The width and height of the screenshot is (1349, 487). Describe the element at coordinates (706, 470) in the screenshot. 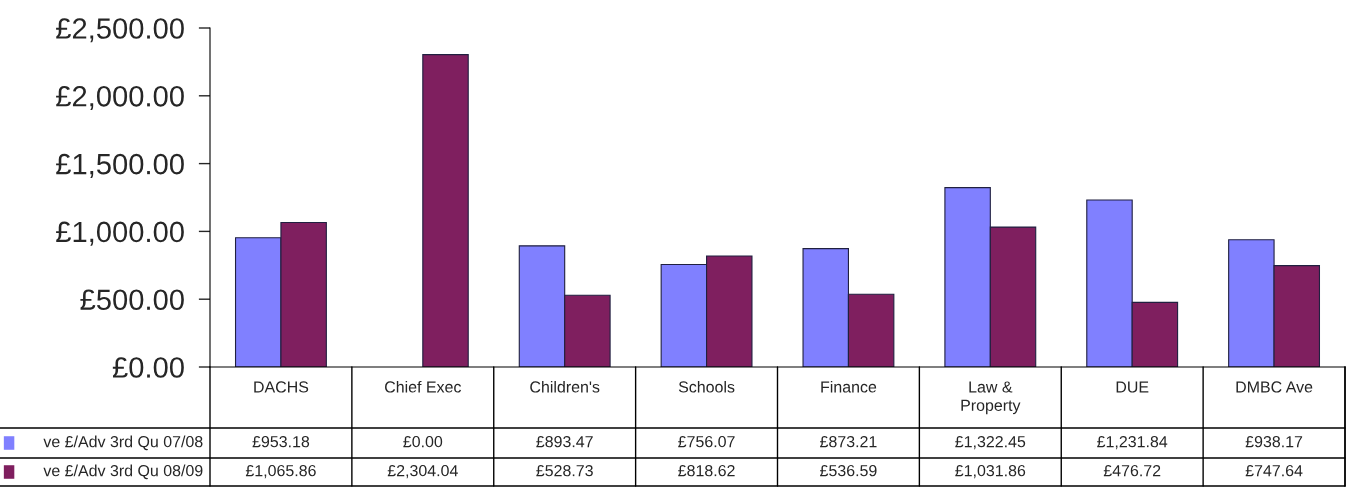

I see `data-label: £818.62` at that location.